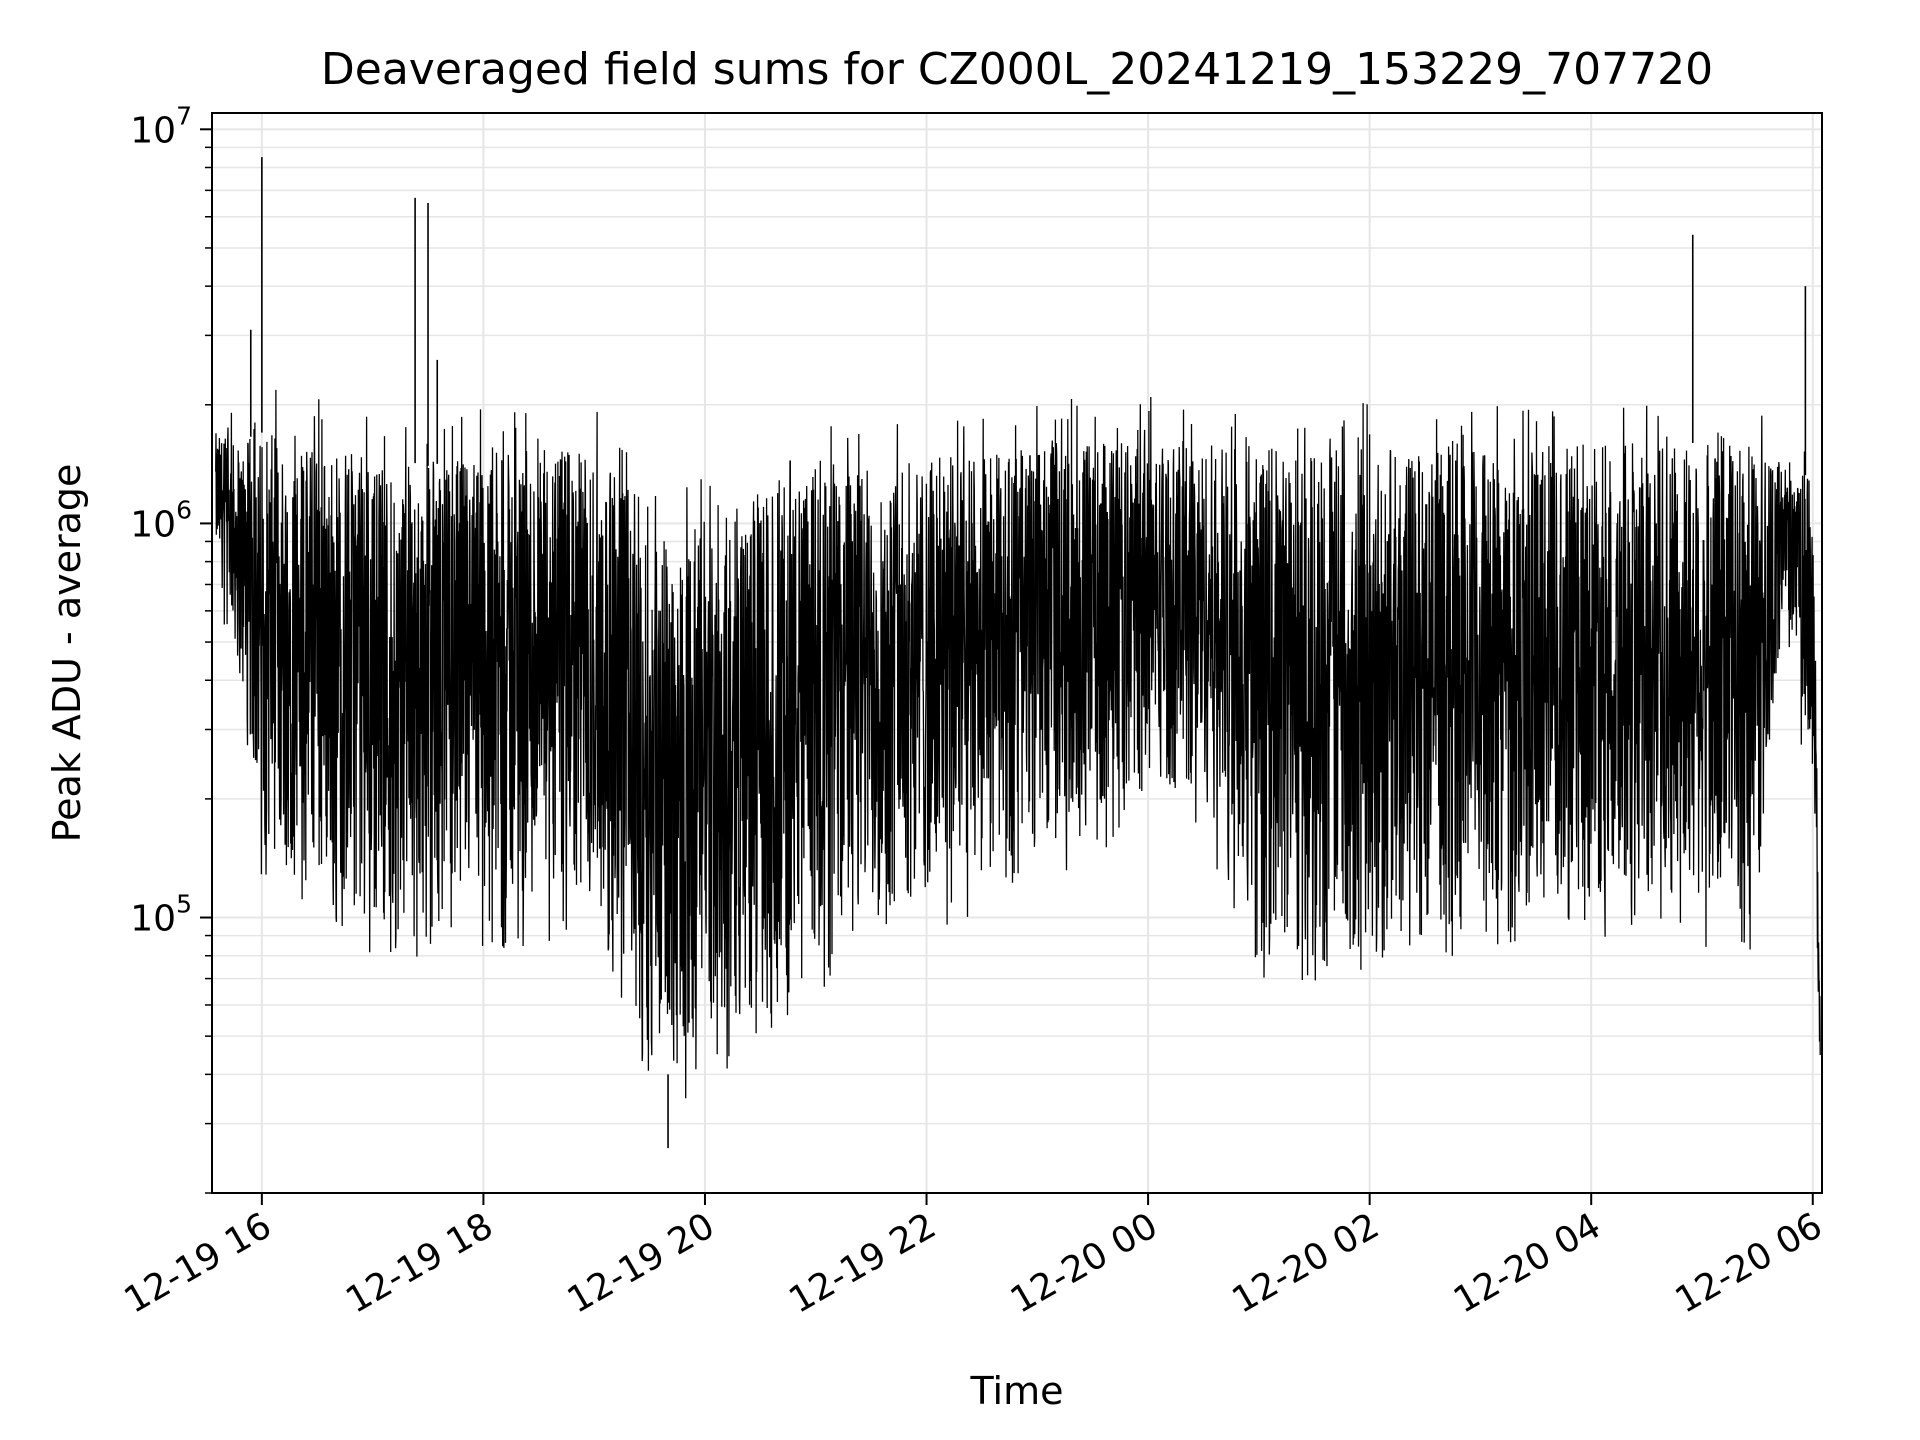 This screenshot has height=1440, width=1920. I want to click on y-tick-label: 10⁷, so click(161, 126).